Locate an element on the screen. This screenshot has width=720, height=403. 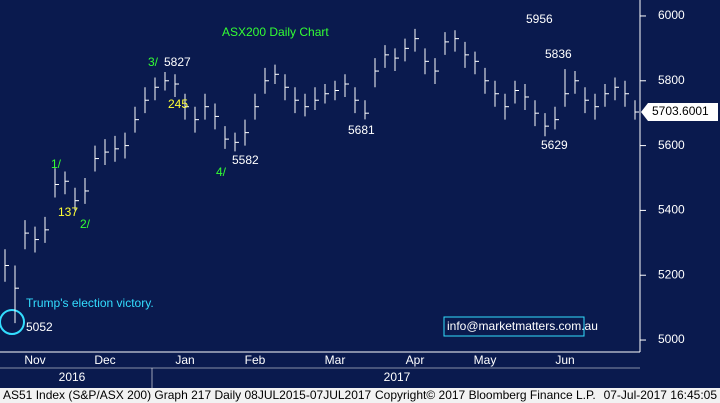
last-price-label: 5703.6001 is located at coordinates (680, 111).